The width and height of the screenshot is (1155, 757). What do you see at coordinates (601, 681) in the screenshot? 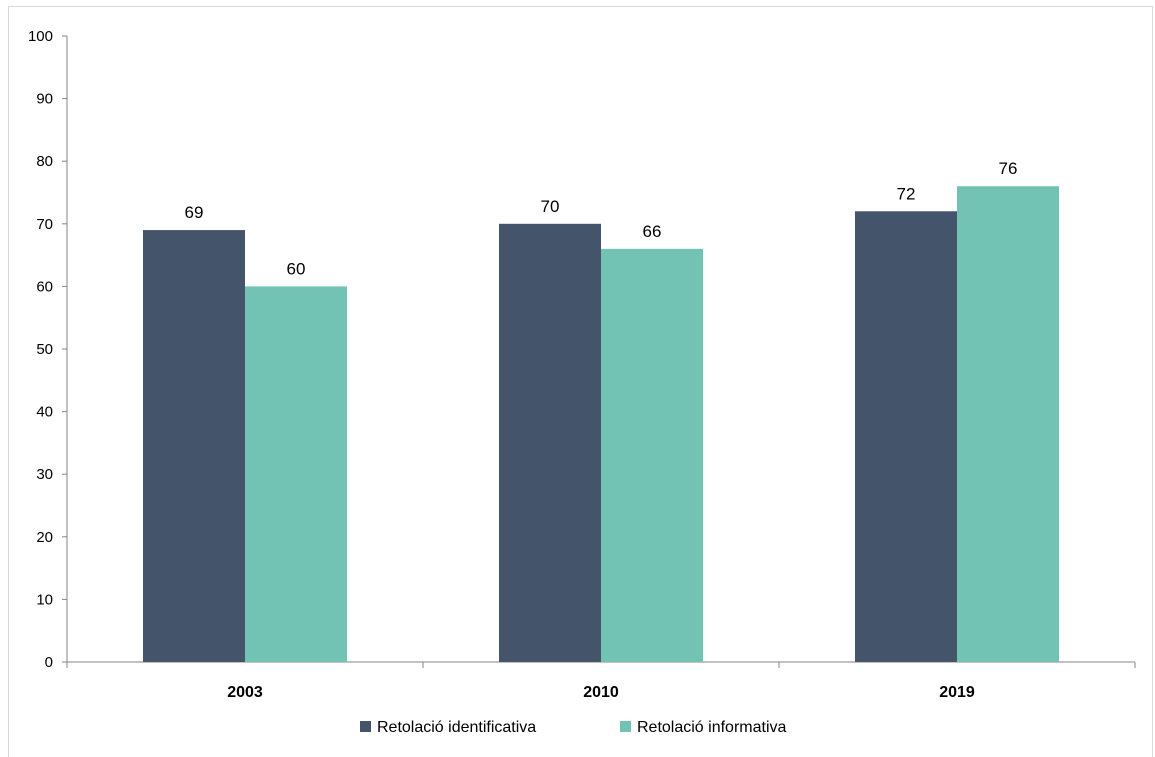
I see `x-axis: 2003 2010 2019` at bounding box center [601, 681].